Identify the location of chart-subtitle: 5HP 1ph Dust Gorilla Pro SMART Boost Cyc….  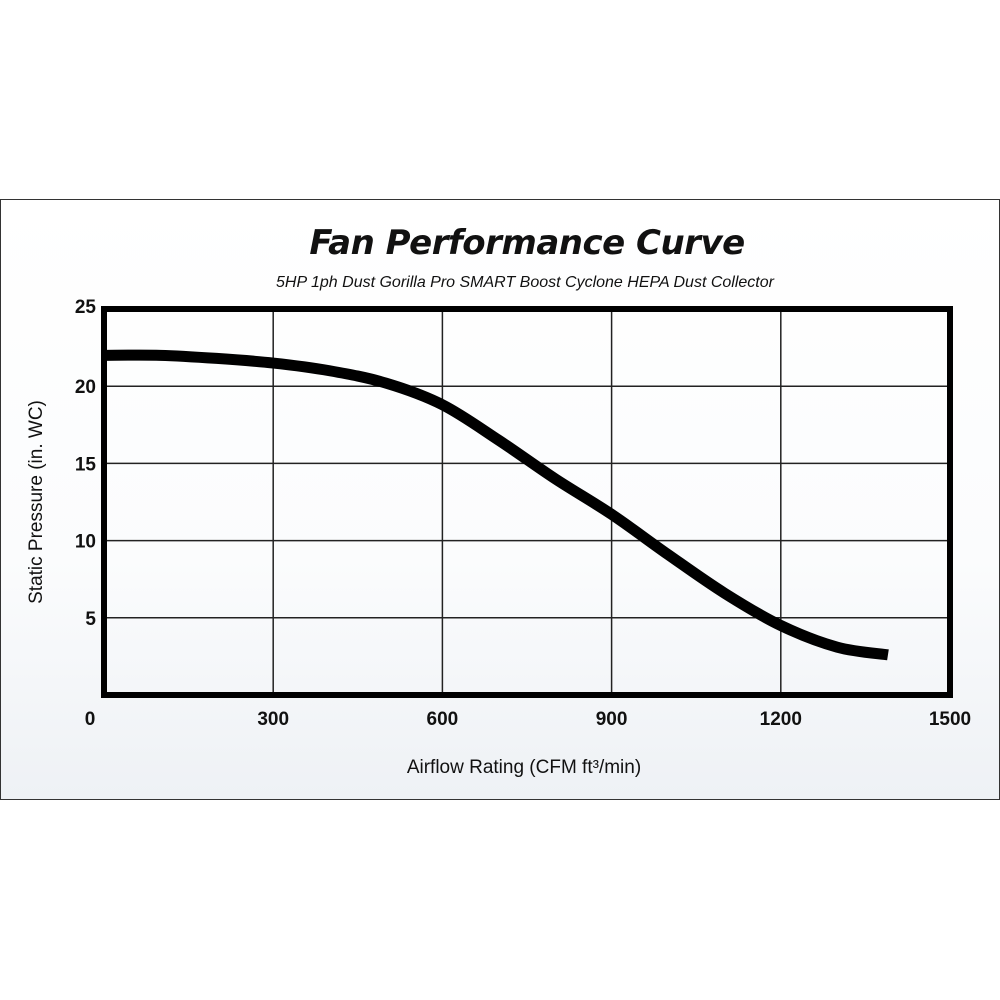
(525, 282).